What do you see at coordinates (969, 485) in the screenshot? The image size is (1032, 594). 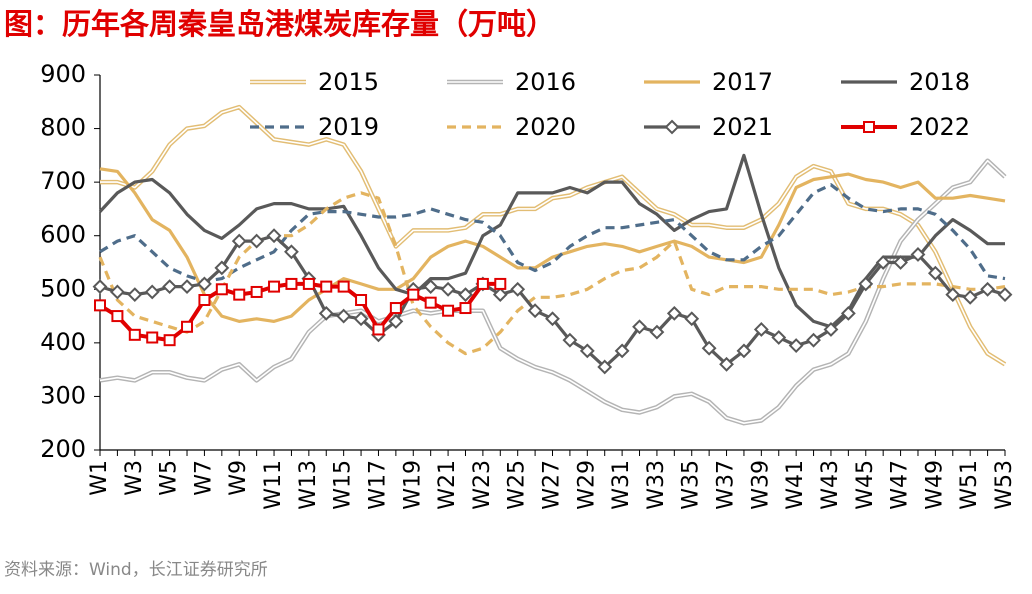 I see `x-tick-label: W51` at bounding box center [969, 485].